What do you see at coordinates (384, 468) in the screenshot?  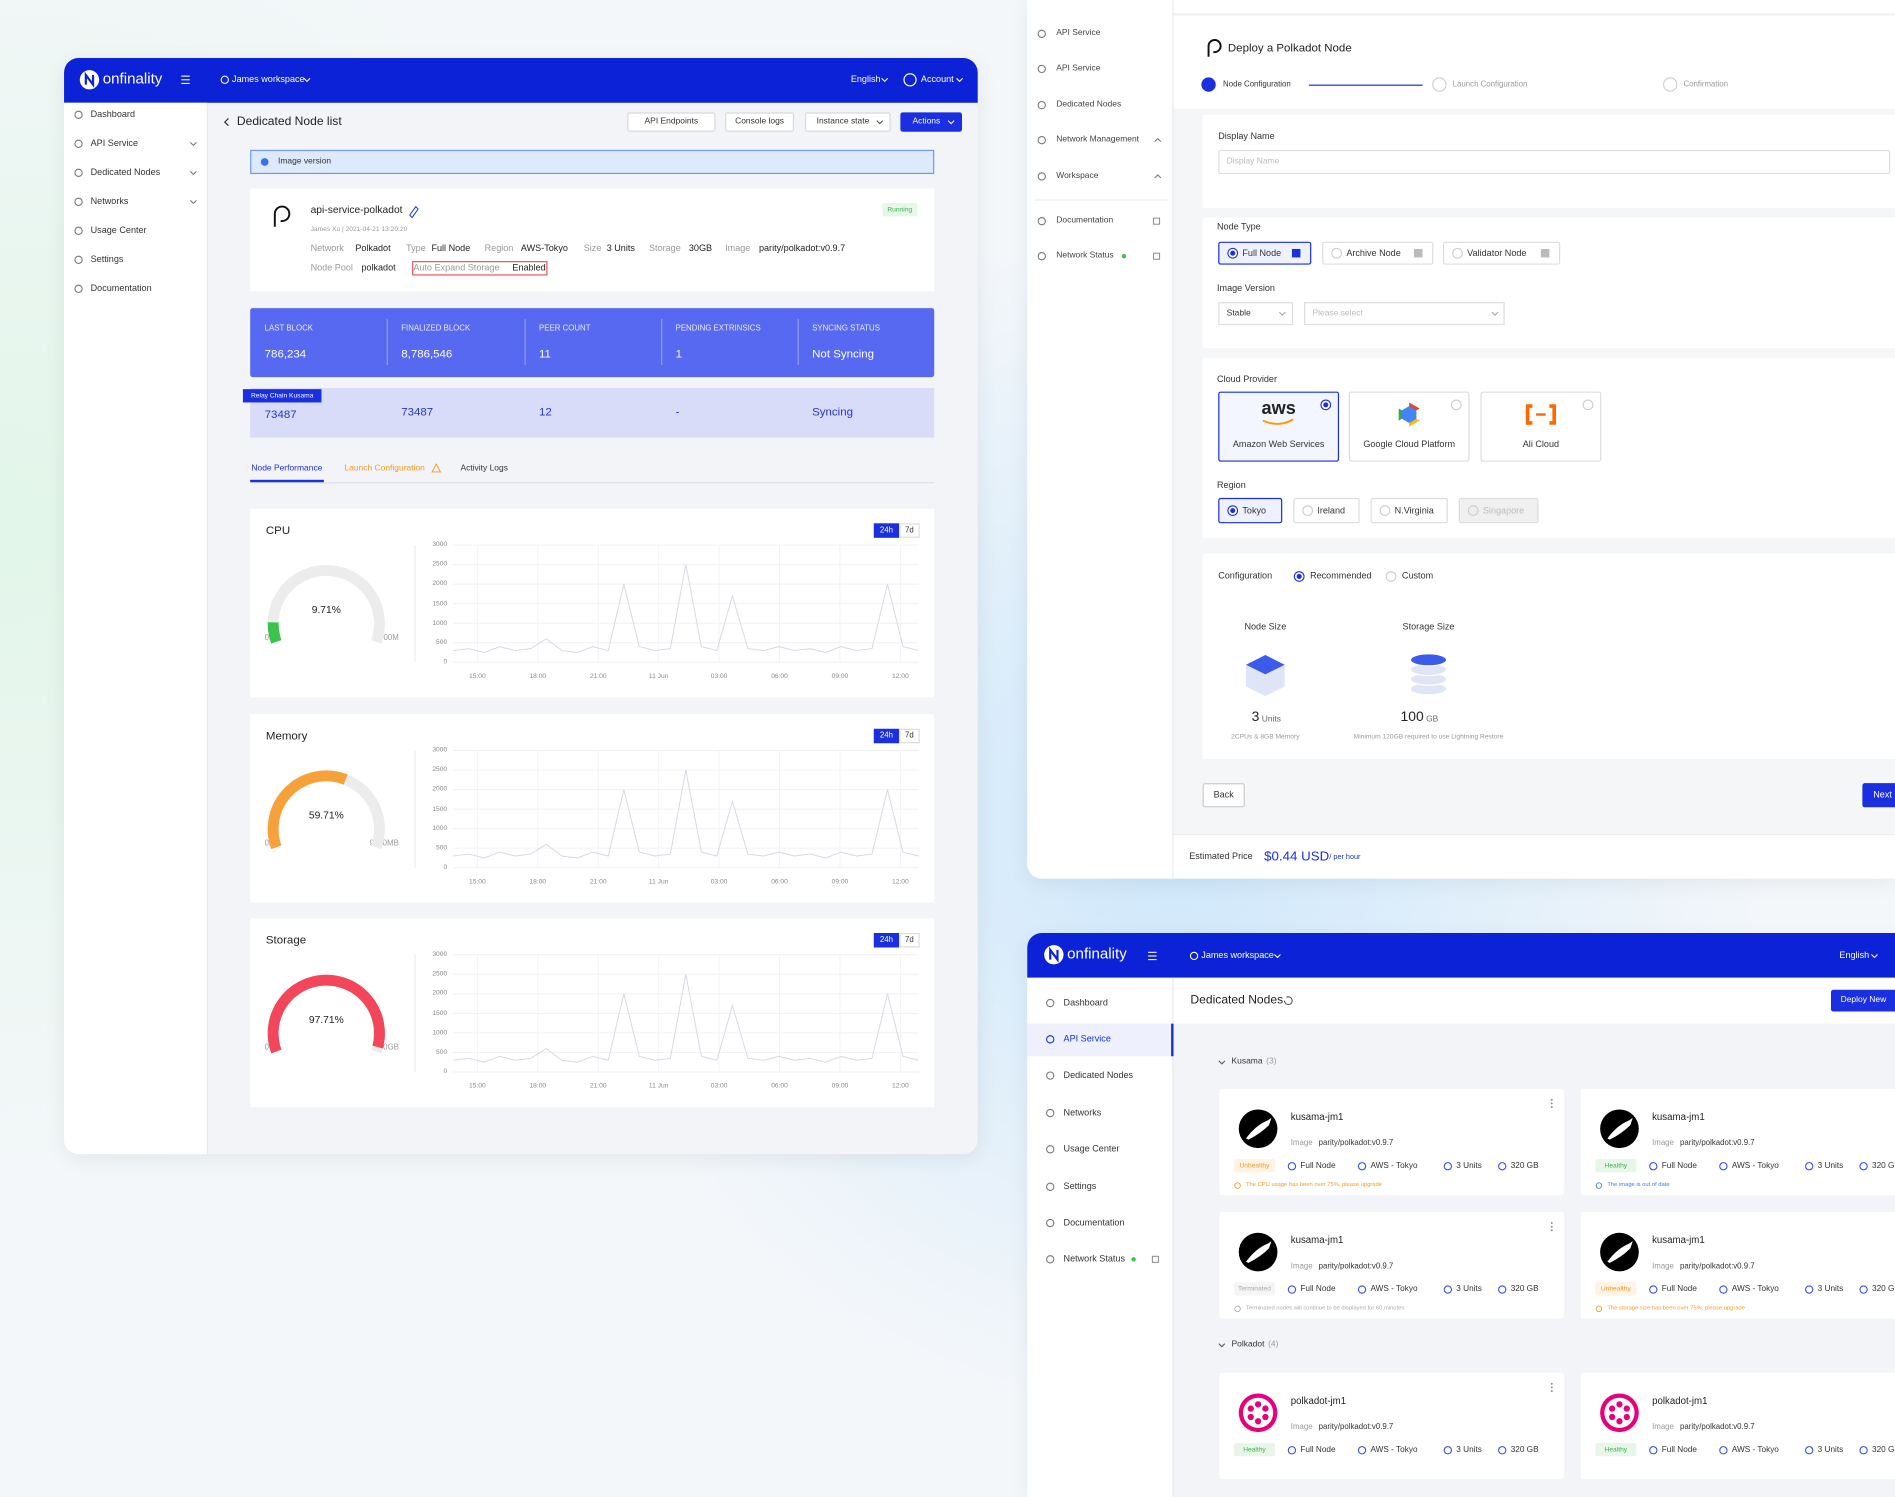 I see `tab: Launch Configuration` at bounding box center [384, 468].